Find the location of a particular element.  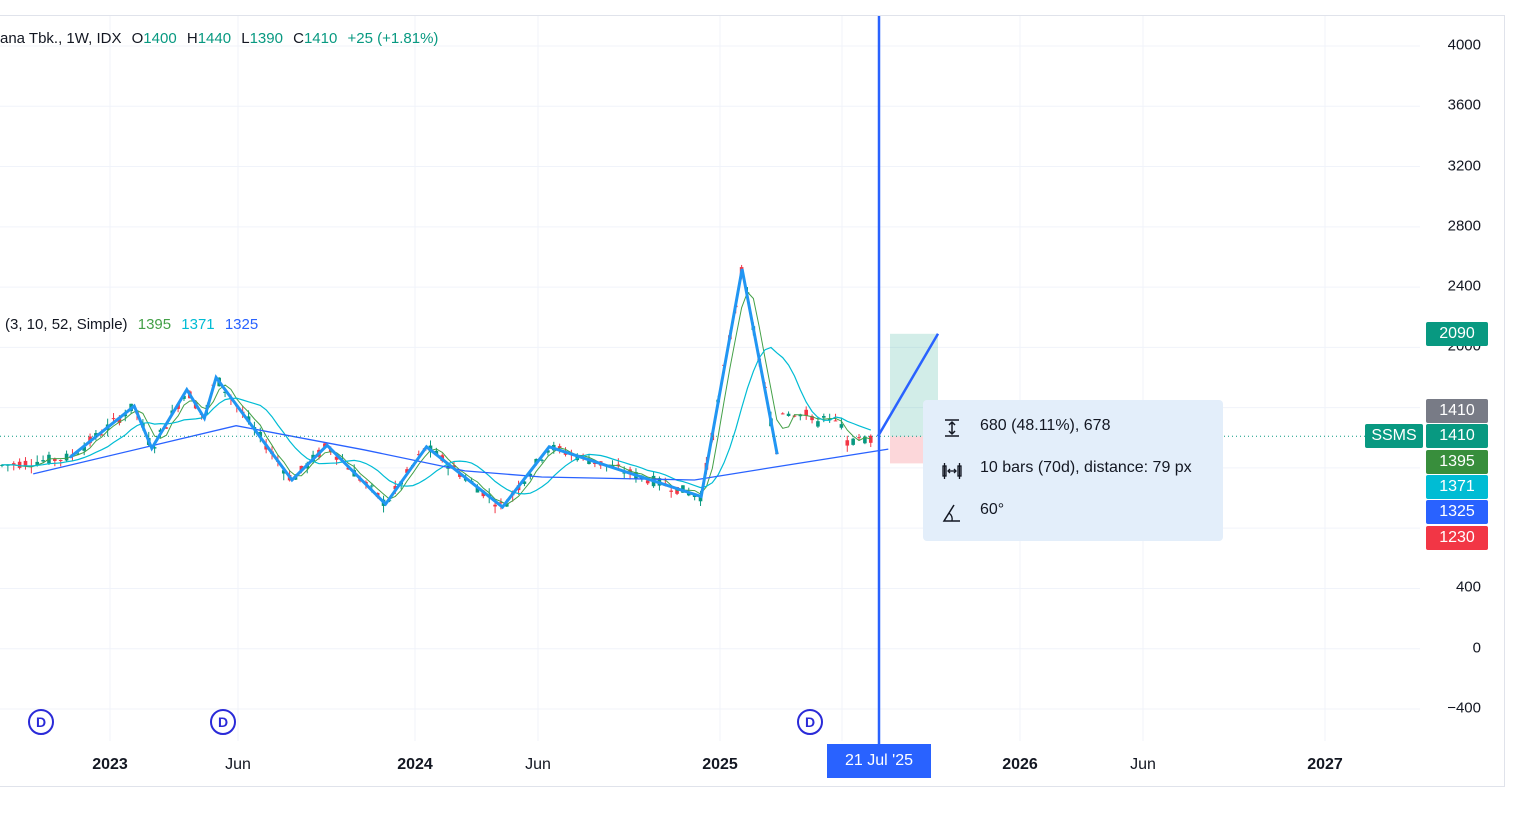

x-tick: 2023 is located at coordinates (110, 764).